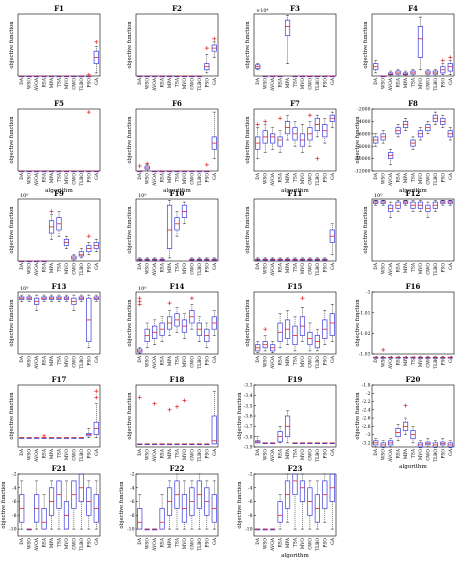  I want to click on y-tick-label: -3.5, so click(248, 406).